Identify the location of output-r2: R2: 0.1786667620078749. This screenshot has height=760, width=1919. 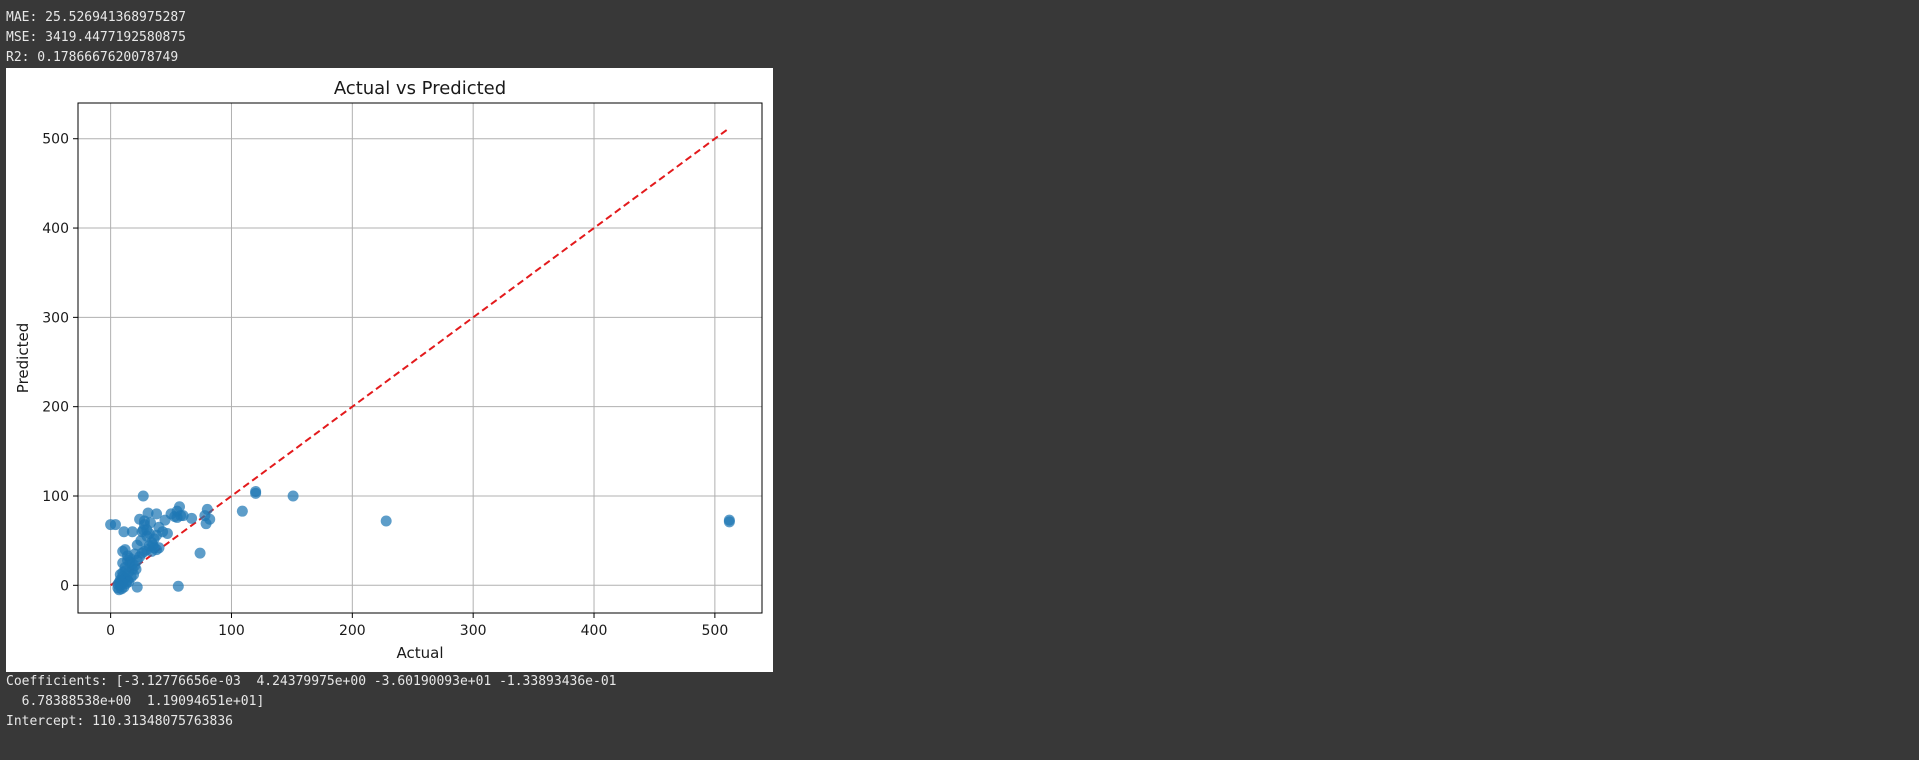
(92, 57).